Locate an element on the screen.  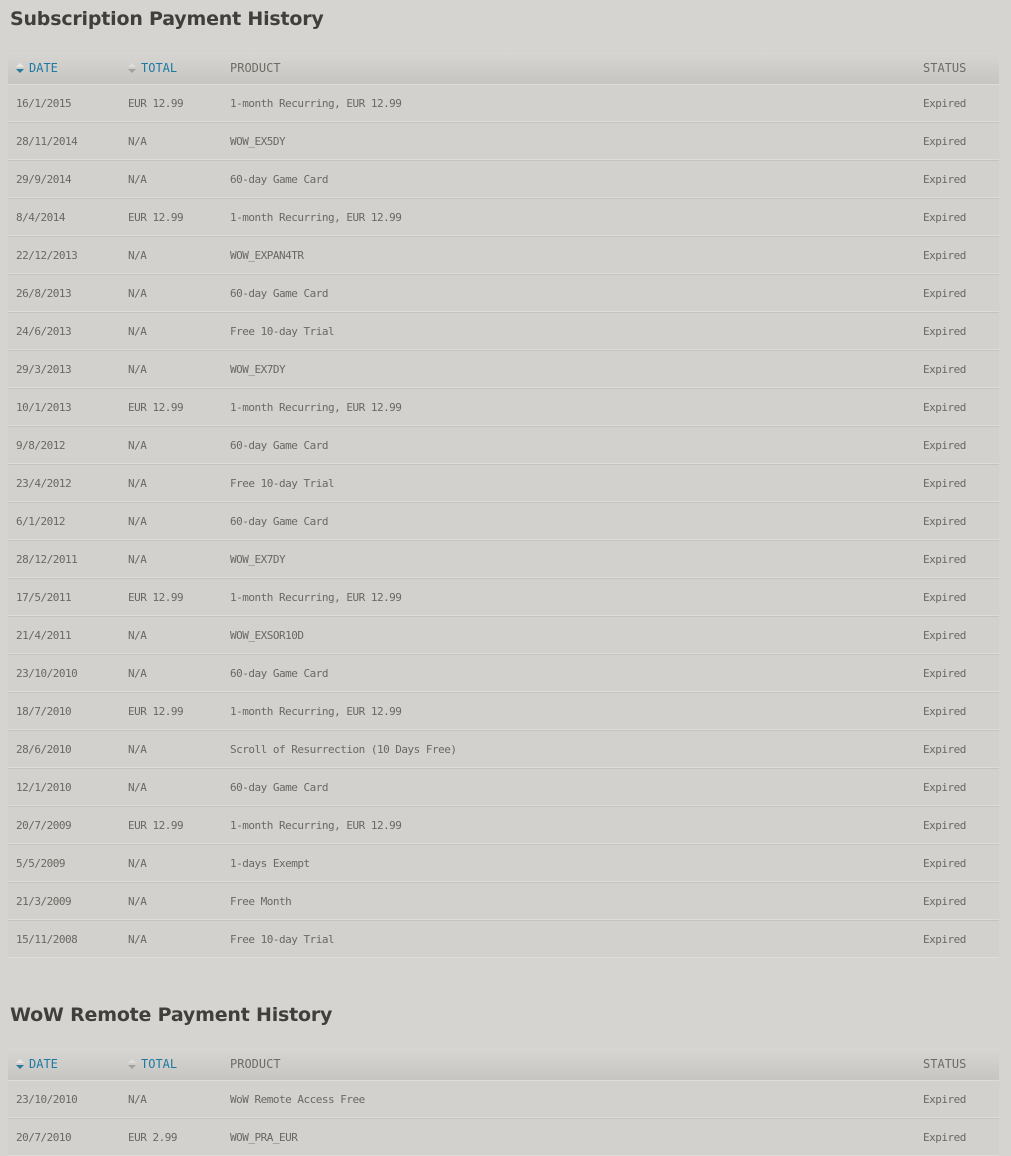
table-row: 24/6/2013 N/A Free 10-day Trial Expired is located at coordinates (503, 331).